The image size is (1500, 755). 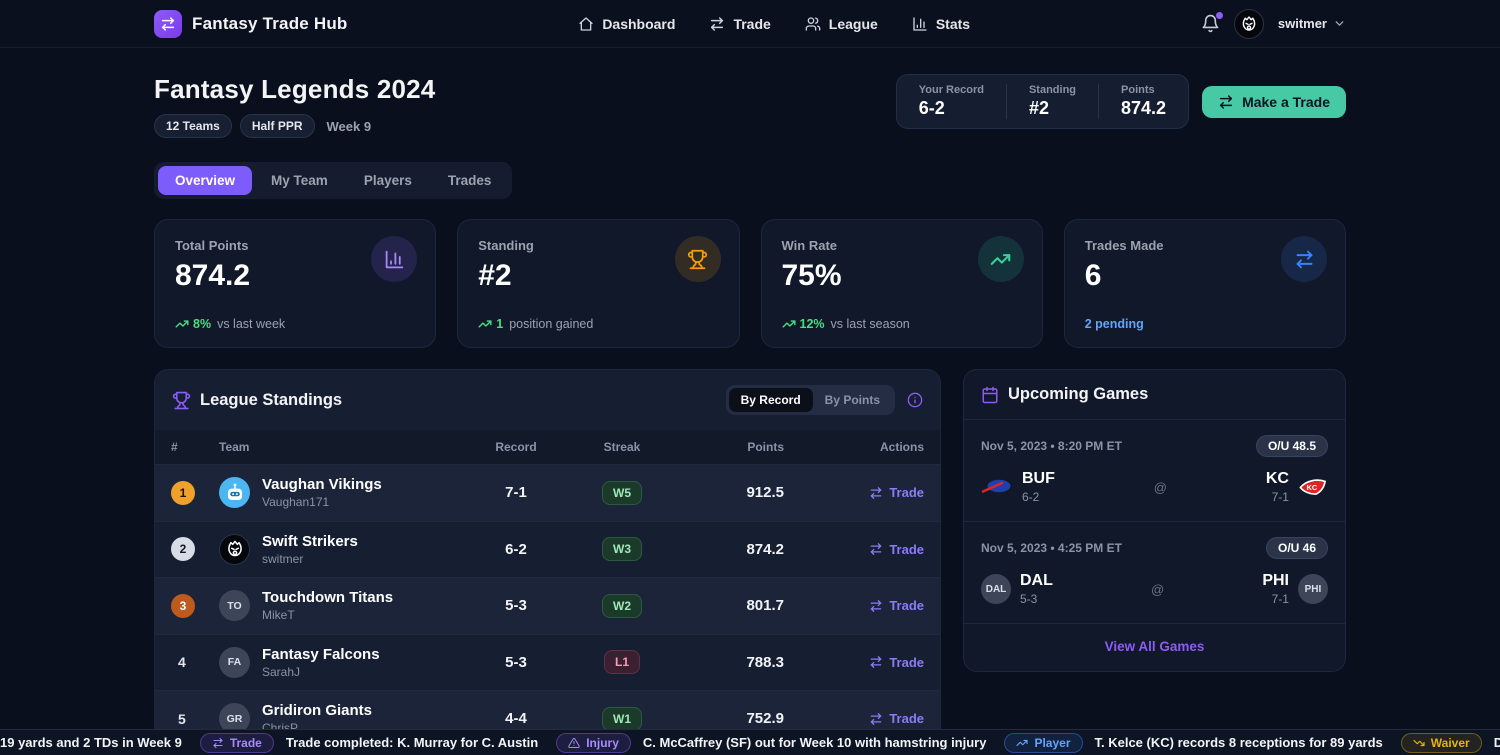 I want to click on tab-trades: Trades, so click(x=469, y=180).